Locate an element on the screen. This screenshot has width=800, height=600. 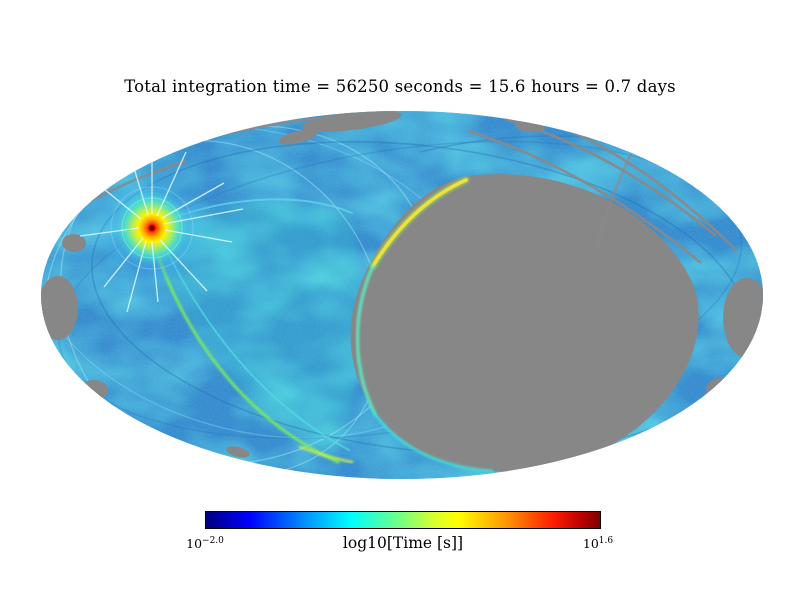
tick-min-base: 10 is located at coordinates (194, 544).